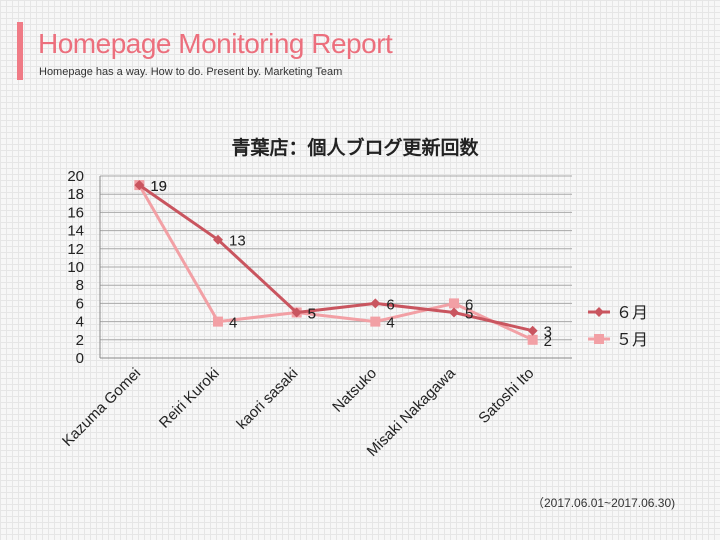 Image resolution: width=720 pixels, height=540 pixels. I want to click on y-tick-label: 4, so click(80, 322).